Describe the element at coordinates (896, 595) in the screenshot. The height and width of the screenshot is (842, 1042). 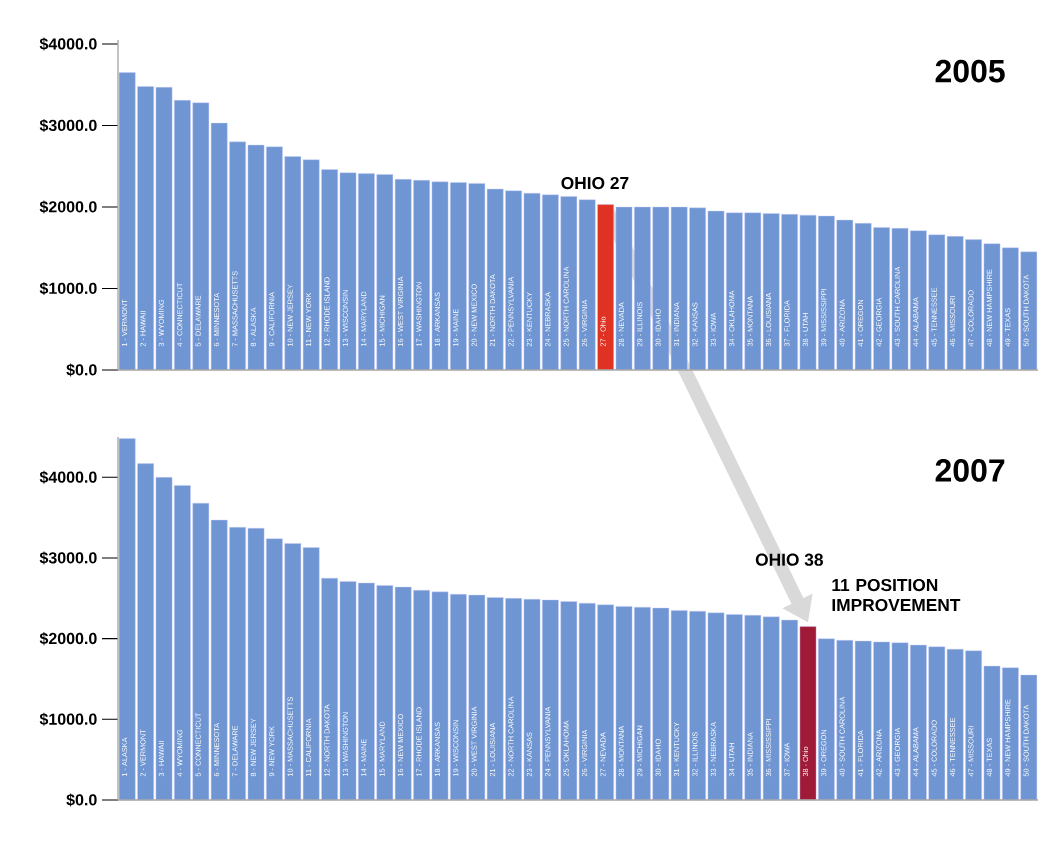
I see `annotation: 11 POSITION IMPROVEMENT` at that location.